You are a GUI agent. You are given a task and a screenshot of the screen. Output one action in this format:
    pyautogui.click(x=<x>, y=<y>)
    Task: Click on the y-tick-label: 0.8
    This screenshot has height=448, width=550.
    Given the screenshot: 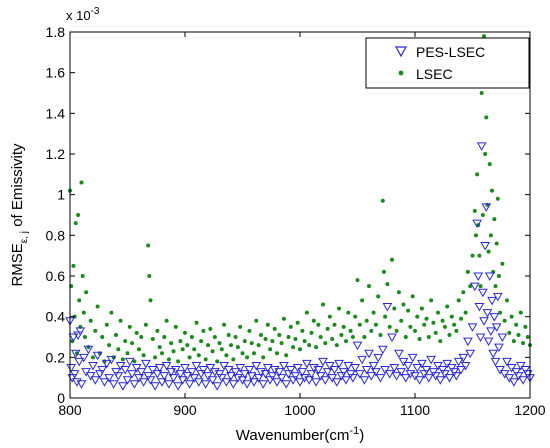 What is the action you would take?
    pyautogui.click(x=56, y=235)
    